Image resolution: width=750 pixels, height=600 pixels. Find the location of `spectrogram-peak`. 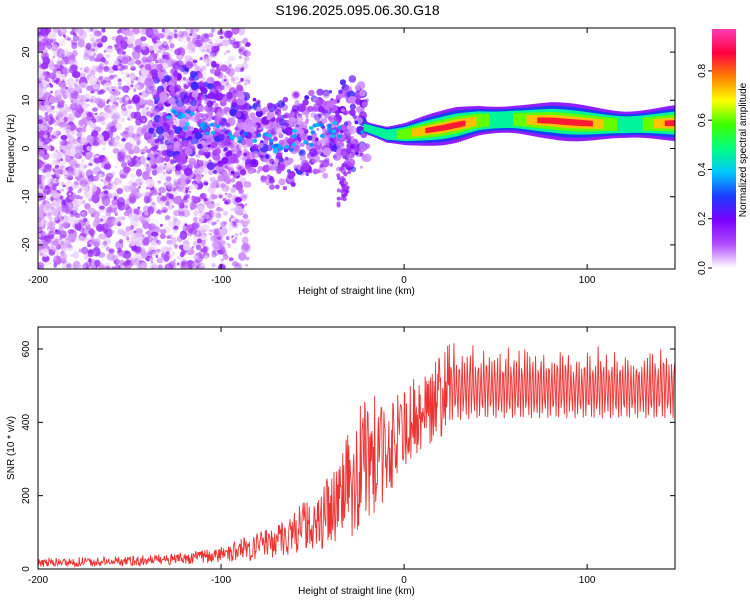

spectrogram-peak is located at coordinates (245, 133).